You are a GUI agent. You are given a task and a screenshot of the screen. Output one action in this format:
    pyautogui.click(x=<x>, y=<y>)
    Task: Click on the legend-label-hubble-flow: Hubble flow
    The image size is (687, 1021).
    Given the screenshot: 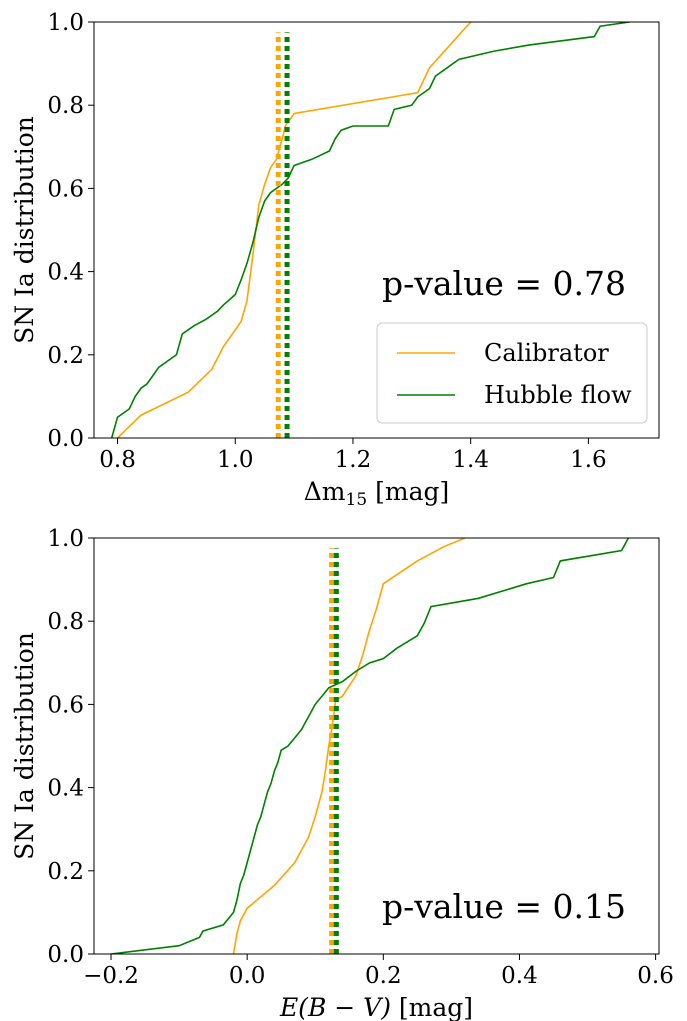 What is the action you would take?
    pyautogui.click(x=558, y=395)
    